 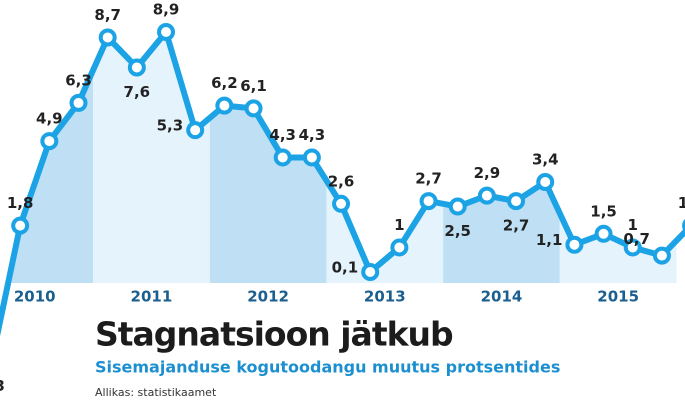 What do you see at coordinates (224, 83) in the screenshot?
I see `data-label: 6,2` at bounding box center [224, 83].